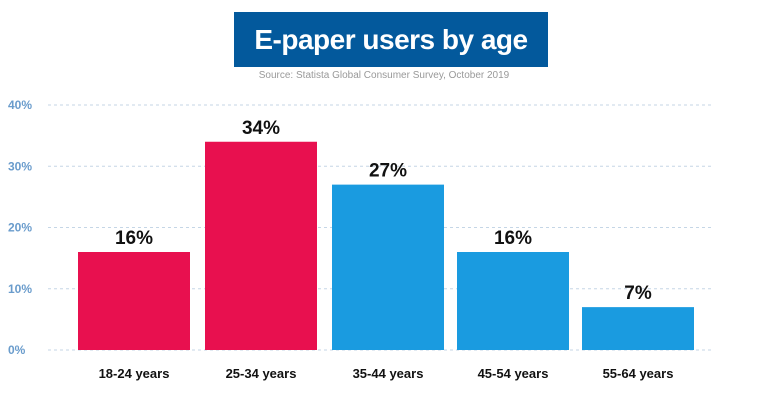 This screenshot has height=401, width=768. I want to click on y-tick-label: 20%, so click(20, 228).